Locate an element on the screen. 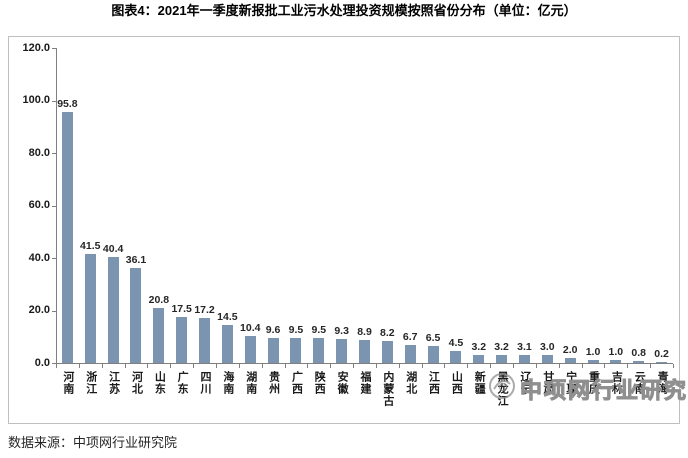 Image resolution: width=688 pixels, height=458 pixels. x-axis-label: 江苏 is located at coordinates (113, 383).